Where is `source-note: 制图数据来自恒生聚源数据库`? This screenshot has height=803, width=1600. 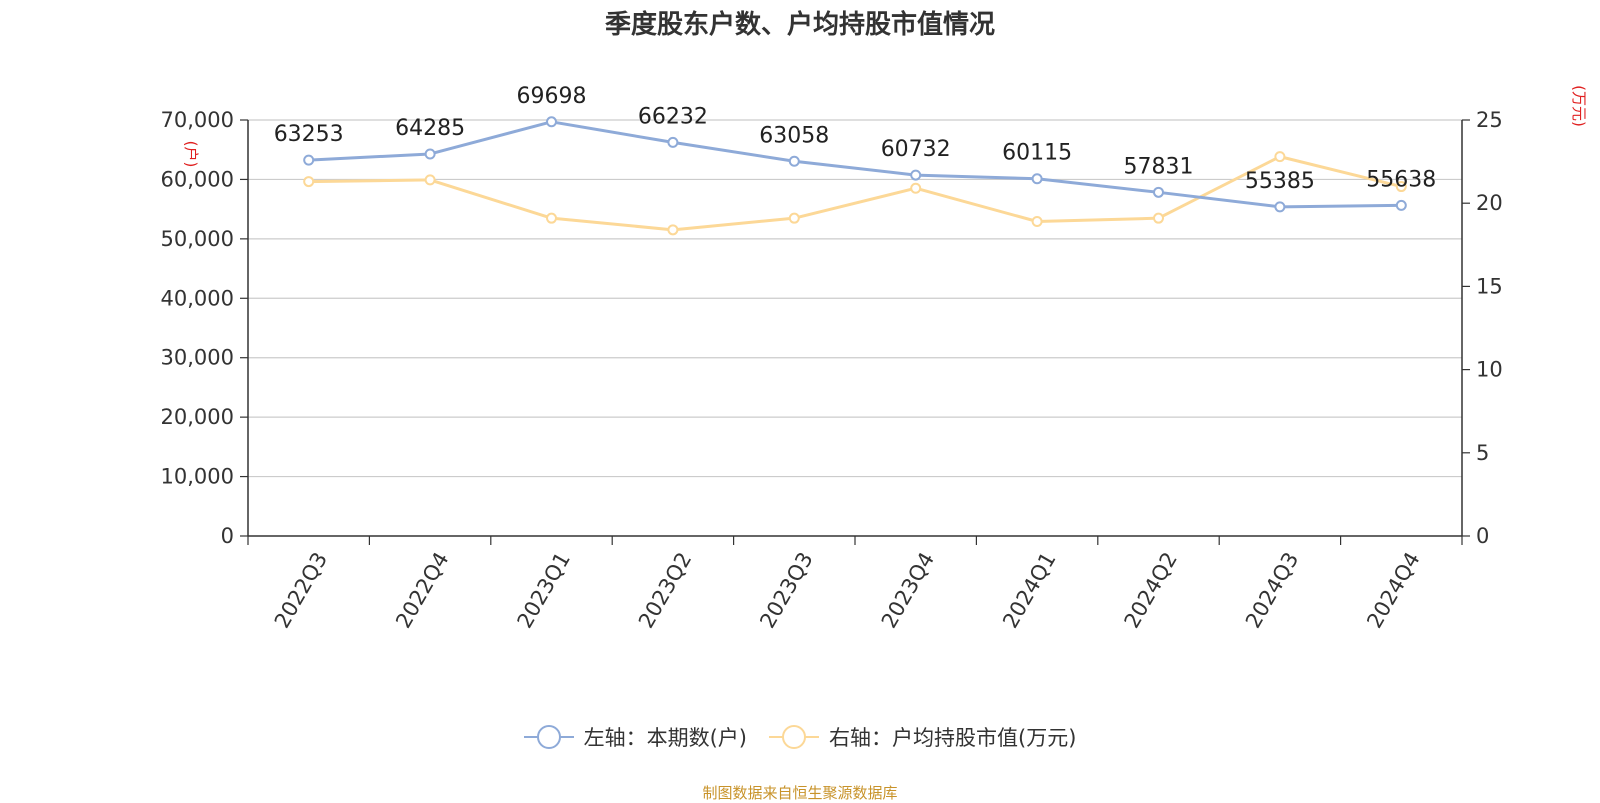
source-note: 制图数据来自恒生聚源数据库 is located at coordinates (800, 793).